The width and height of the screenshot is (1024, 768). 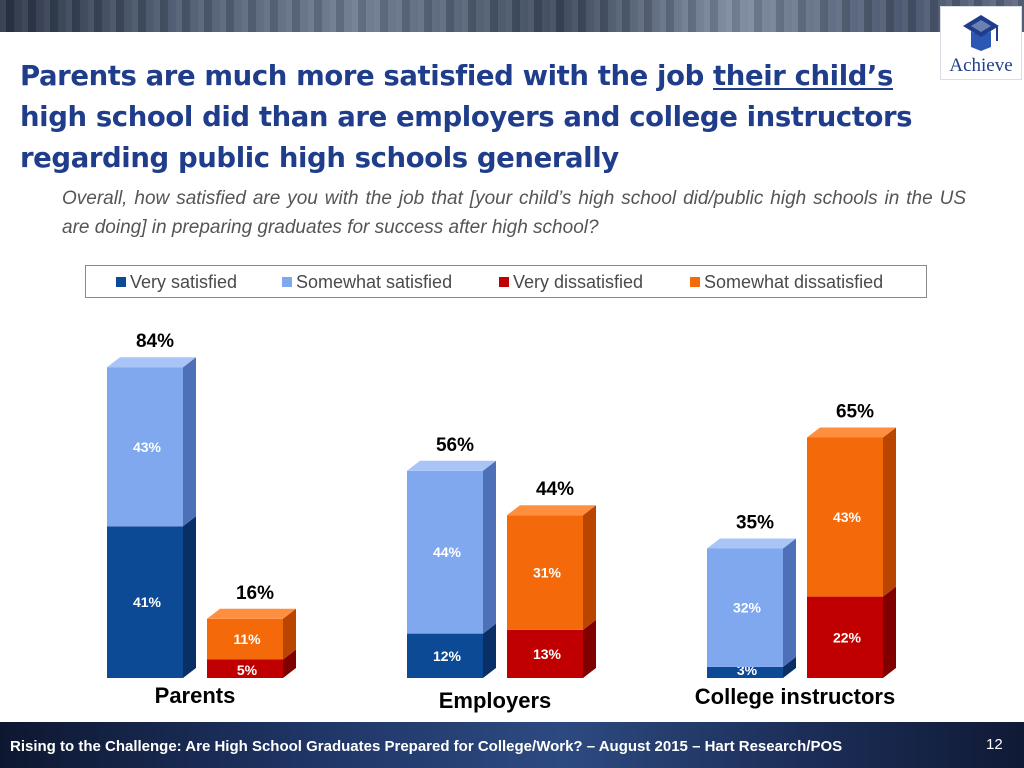 I want to click on legend-item: Somewhat dissatisfied, so click(x=786, y=282).